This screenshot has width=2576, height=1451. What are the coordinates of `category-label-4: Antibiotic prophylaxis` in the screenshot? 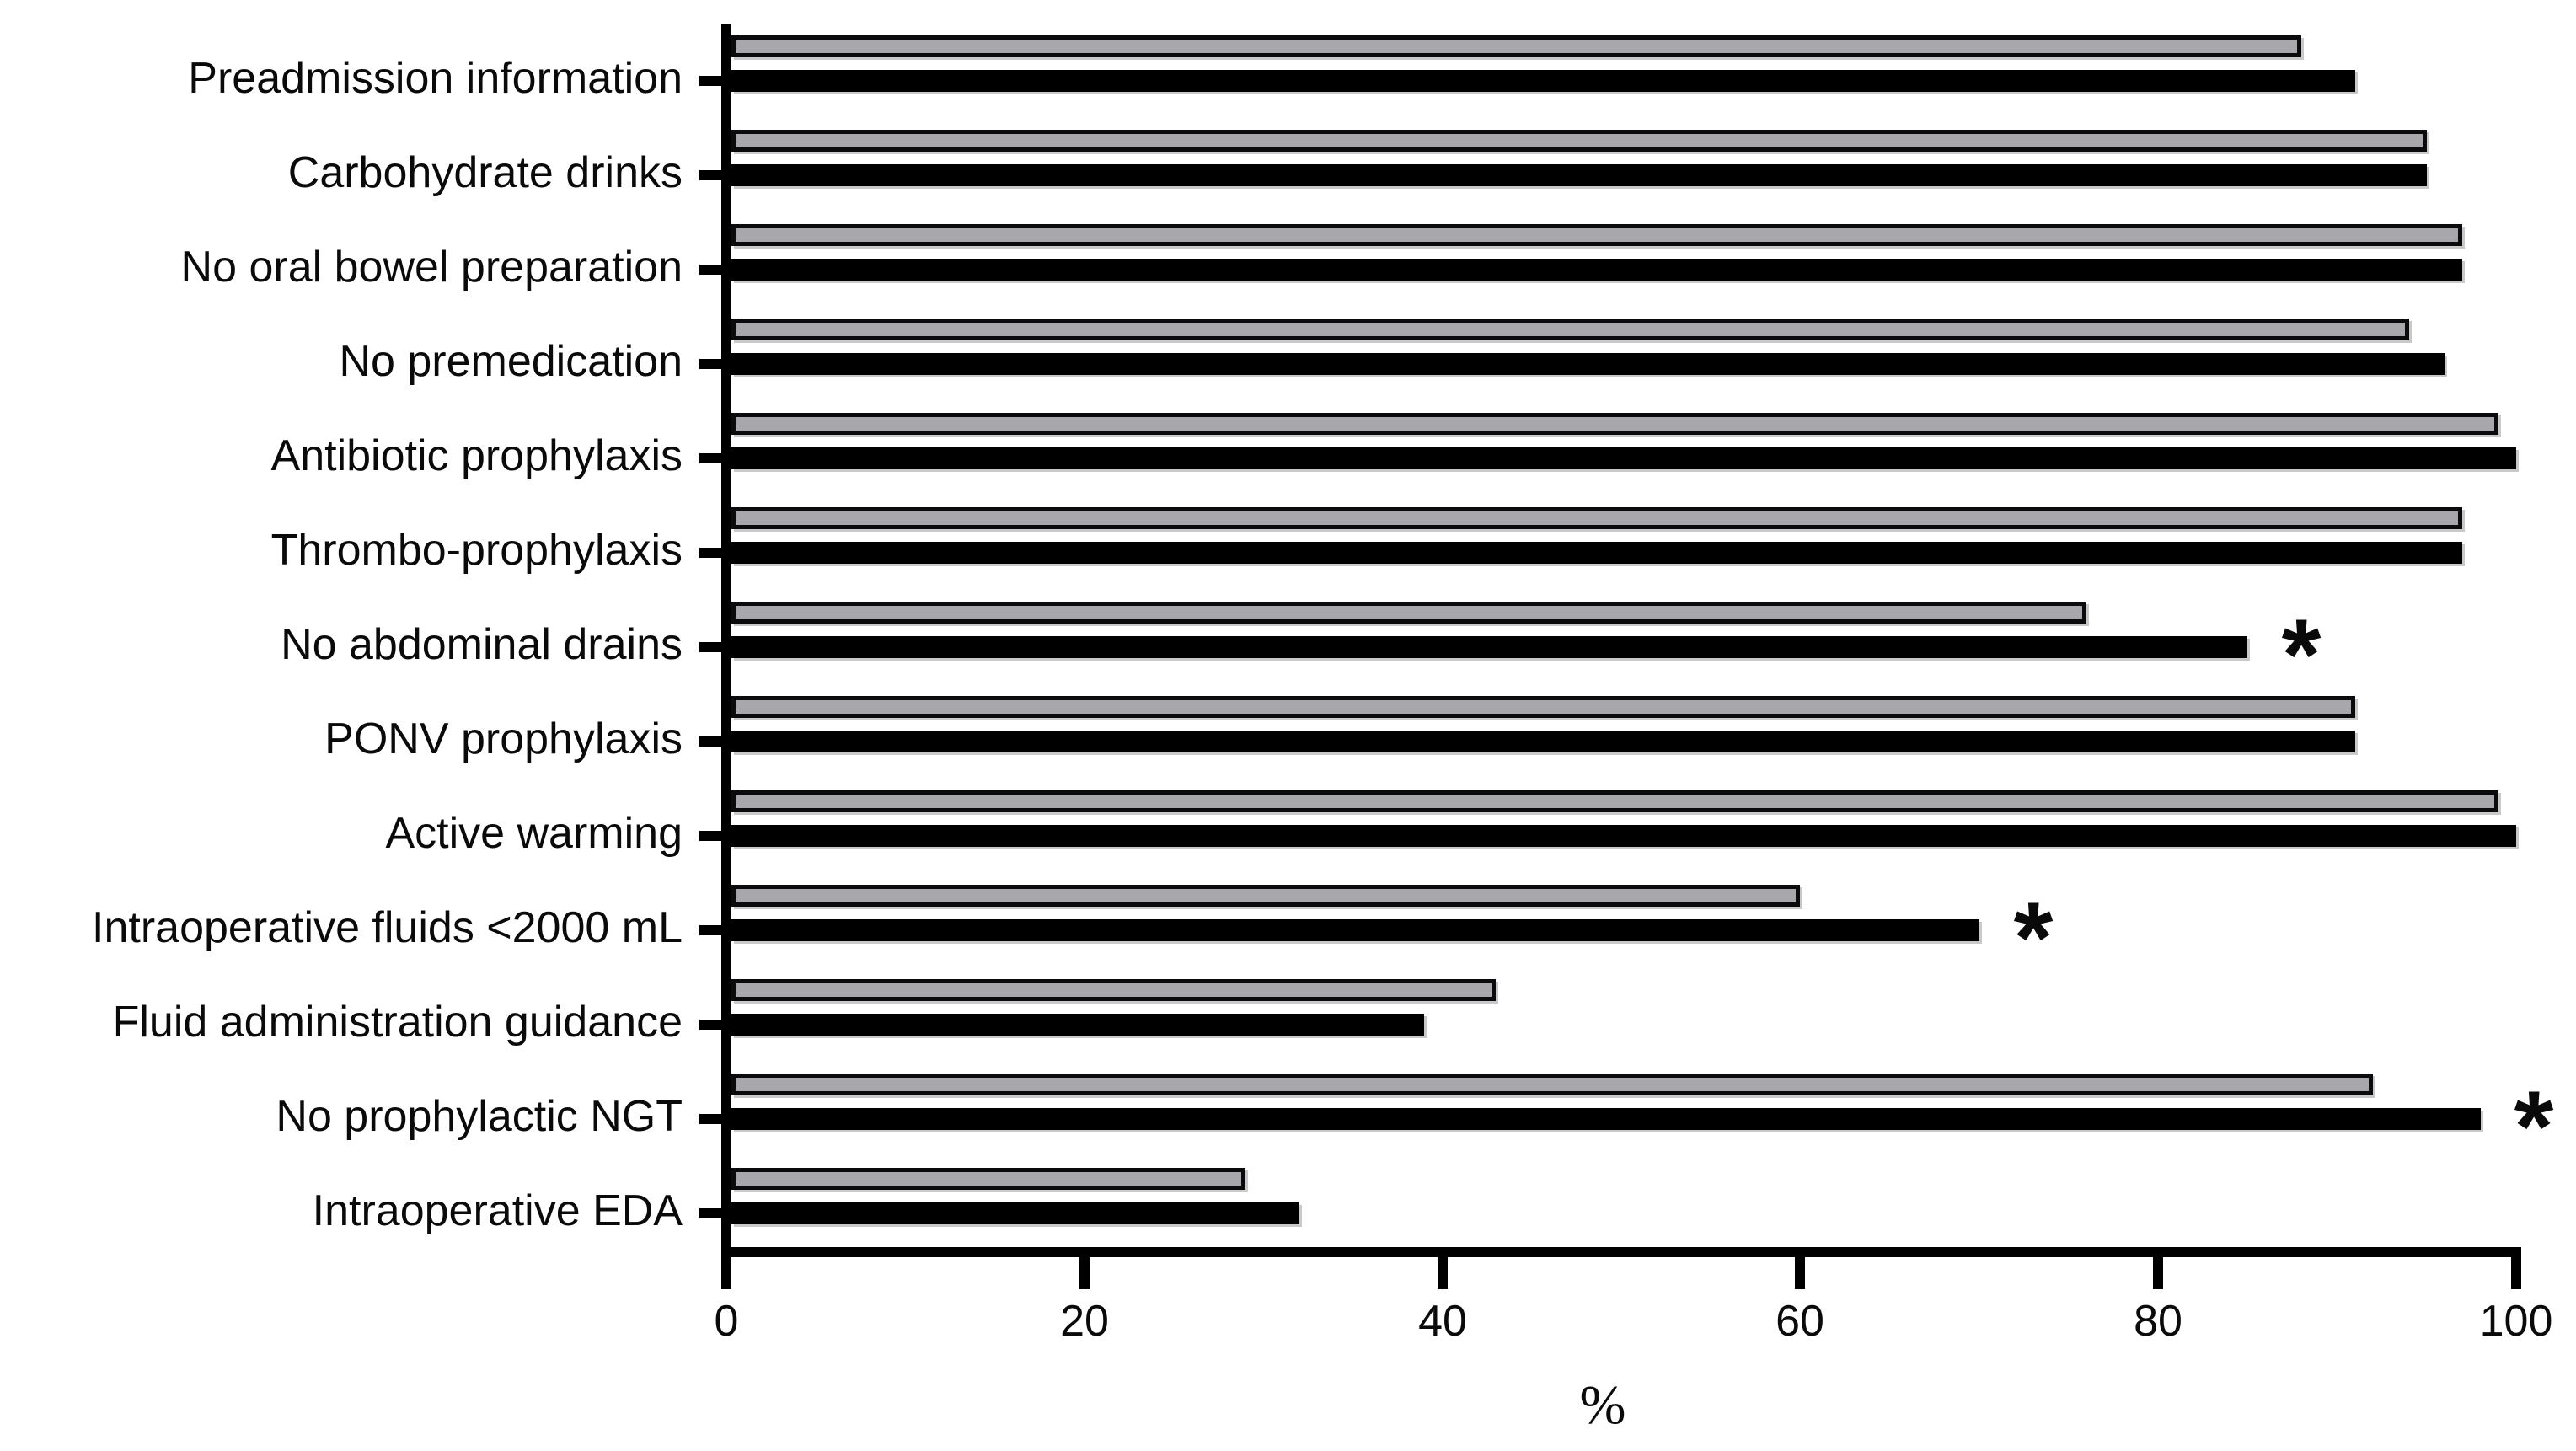 It's located at (476, 455).